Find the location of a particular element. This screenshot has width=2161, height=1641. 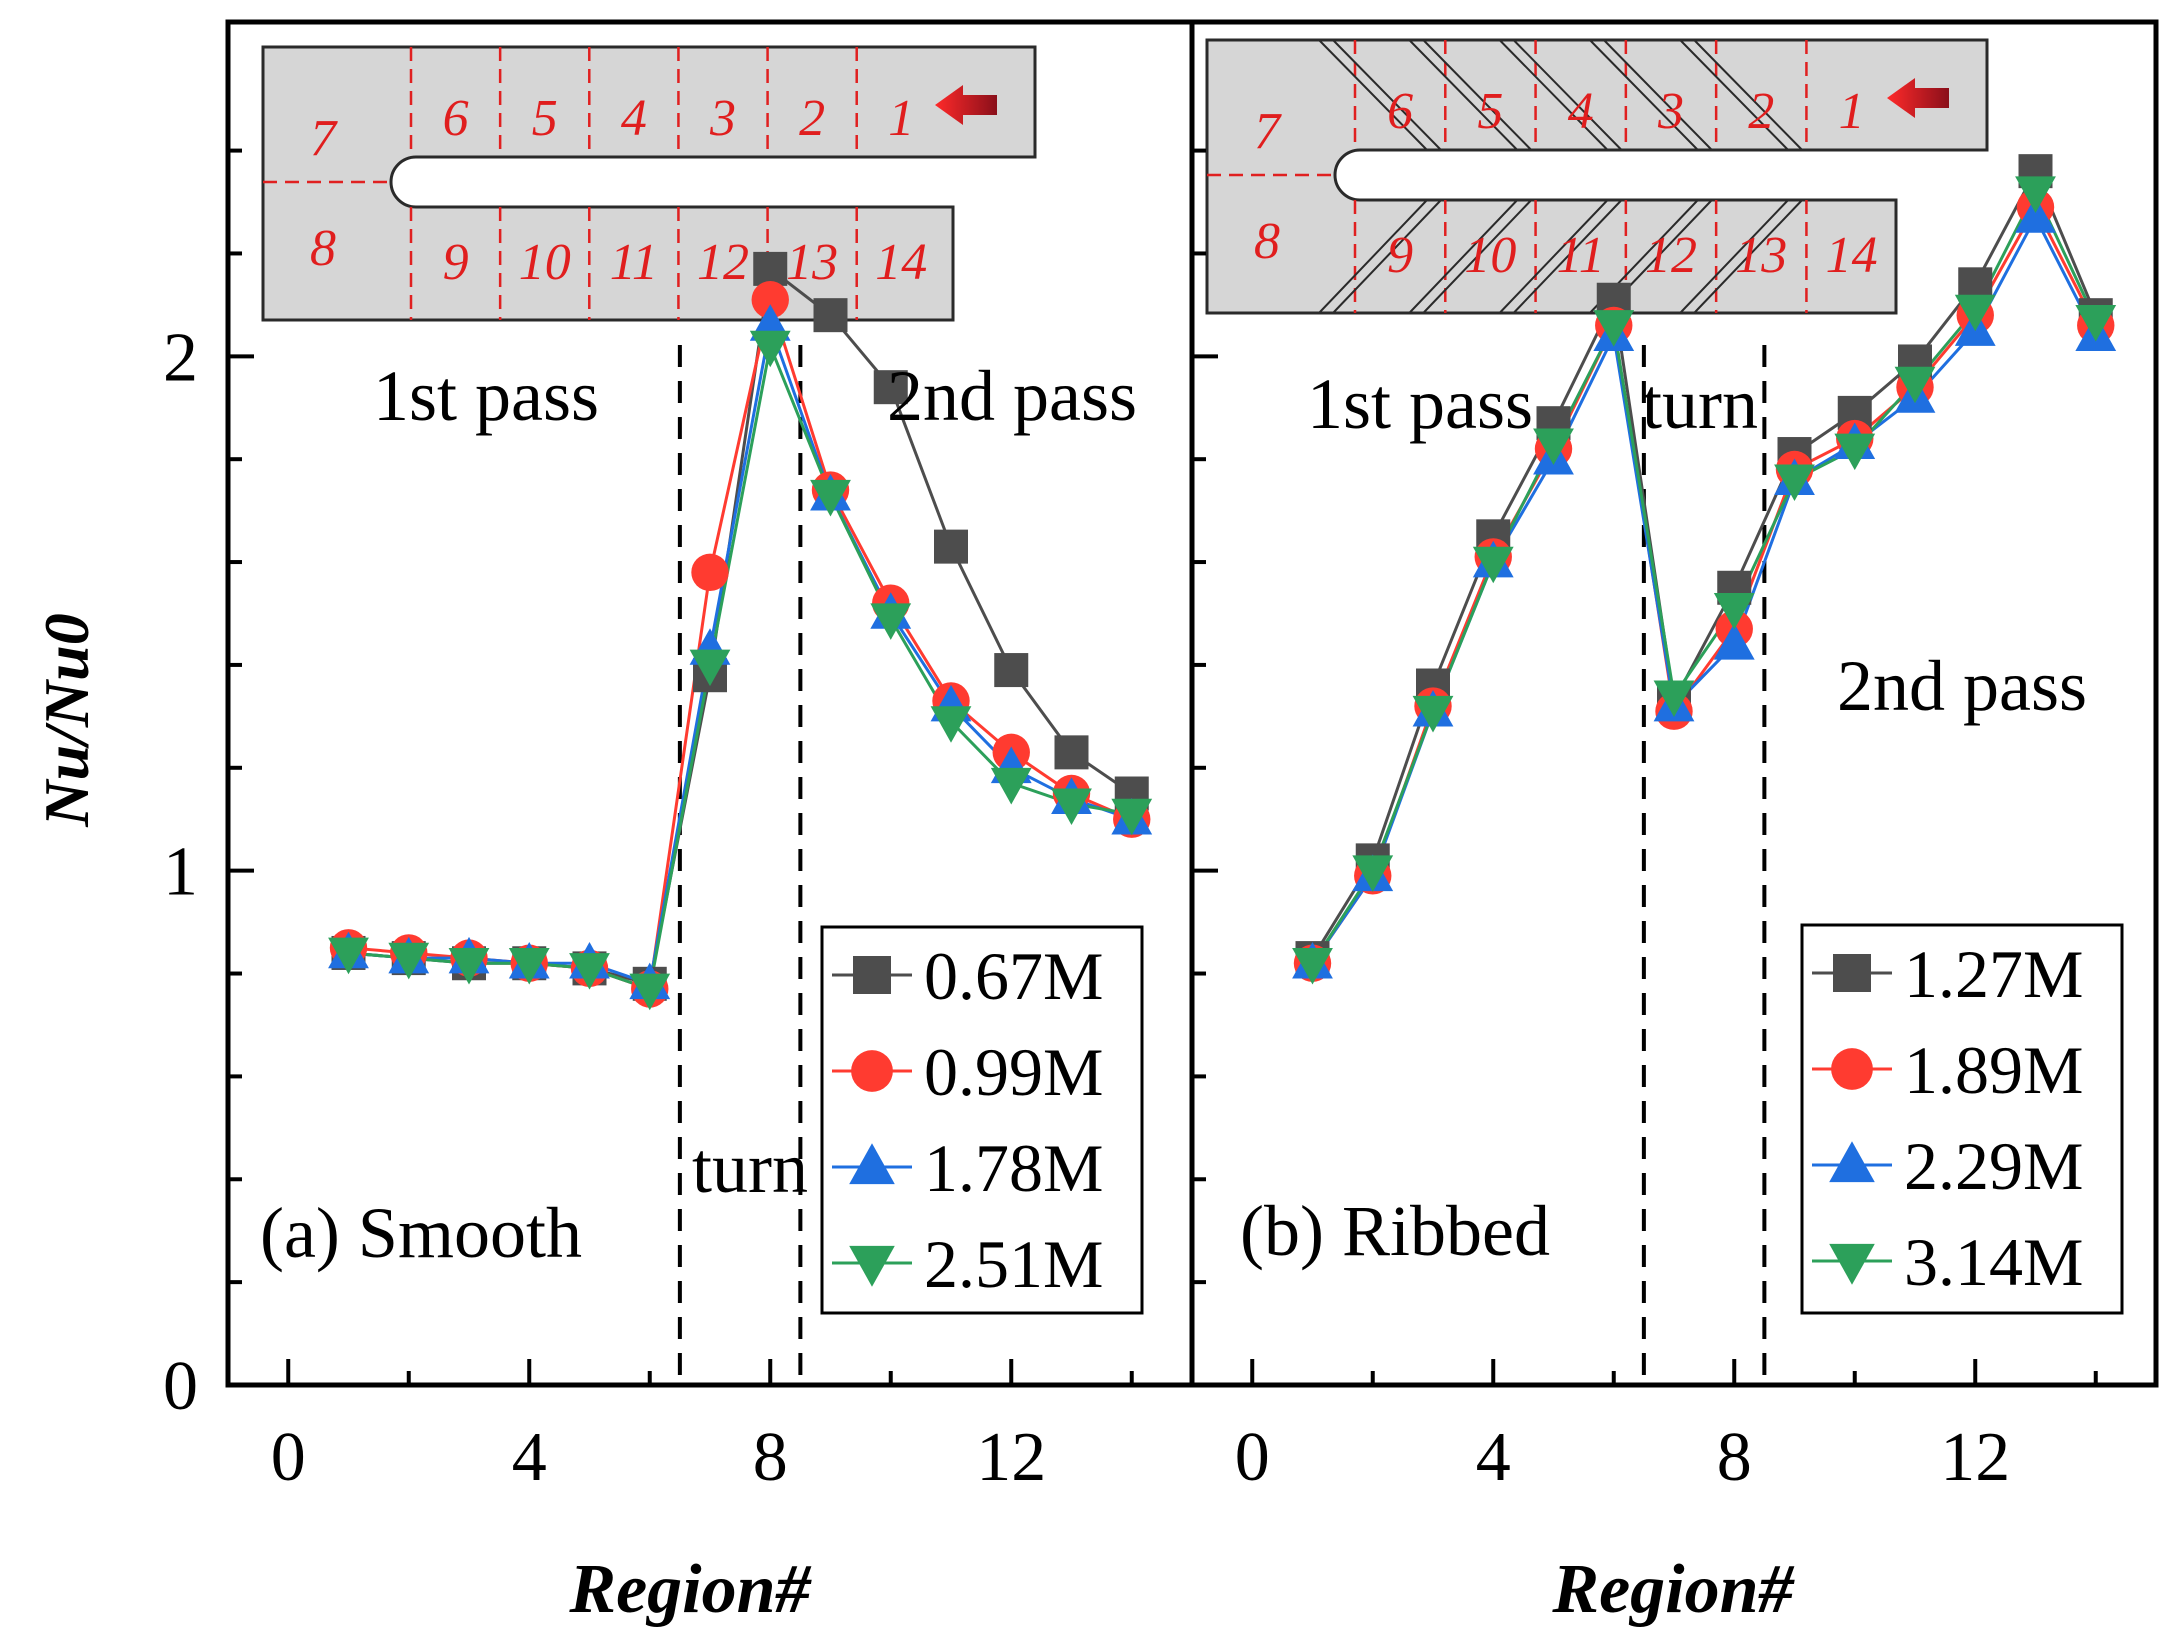

region-number: 3 is located at coordinates (722, 118).